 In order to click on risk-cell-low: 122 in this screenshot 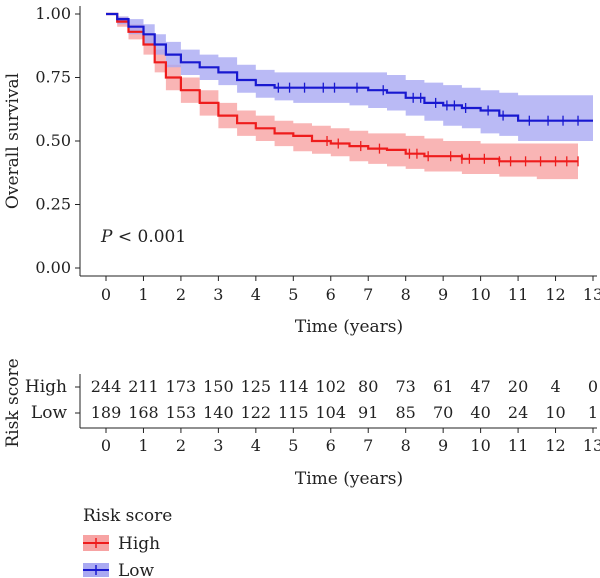, I will do `click(256, 412)`.